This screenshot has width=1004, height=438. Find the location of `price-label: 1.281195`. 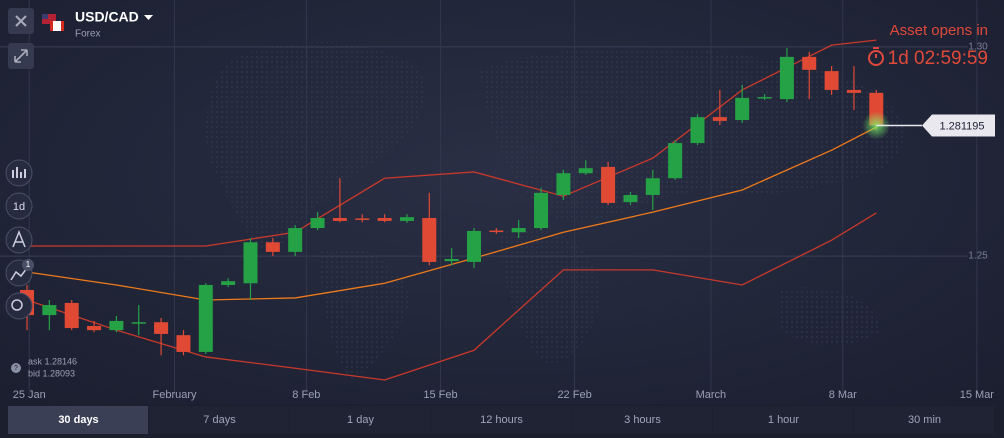

price-label: 1.281195 is located at coordinates (961, 126).